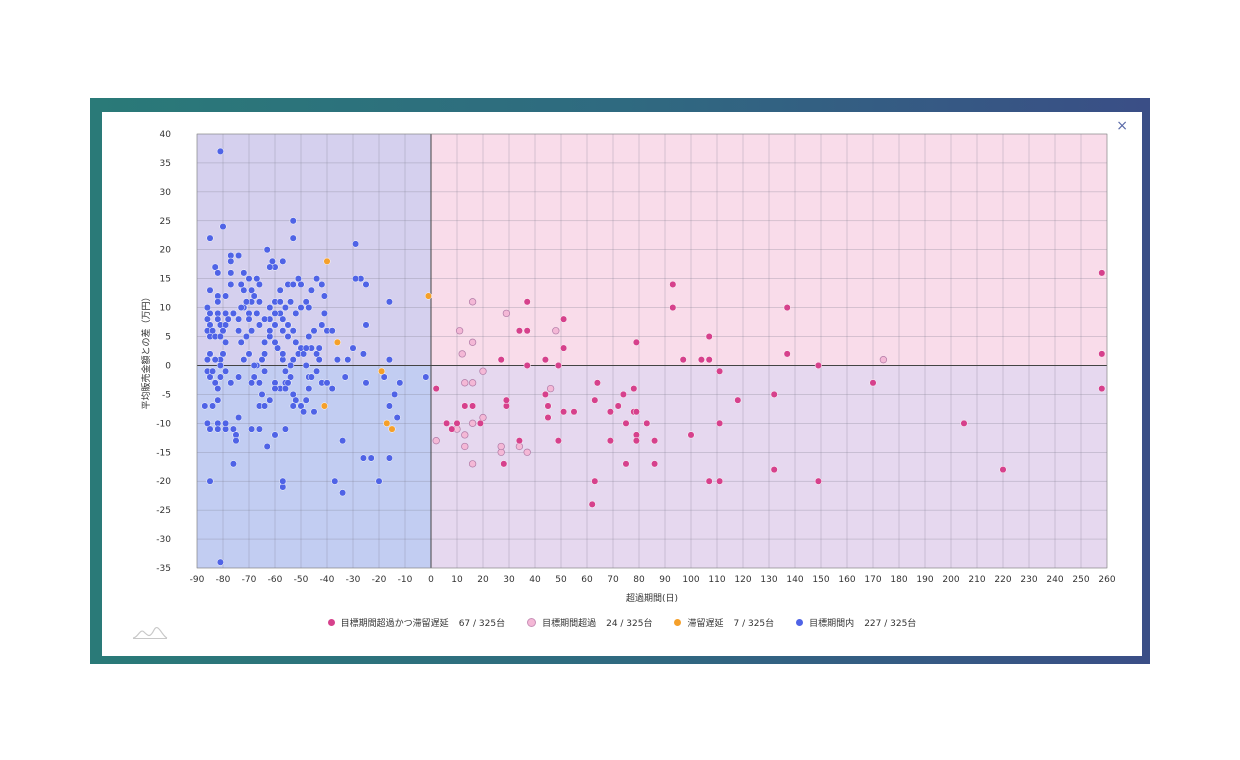  What do you see at coordinates (1054, 580) in the screenshot?
I see `x-tick-label: 240` at bounding box center [1054, 580].